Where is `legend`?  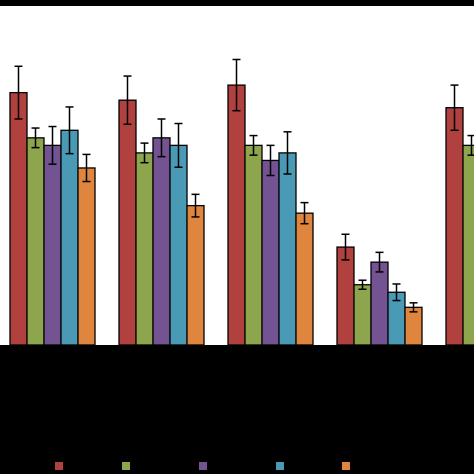
legend is located at coordinates (202, 466).